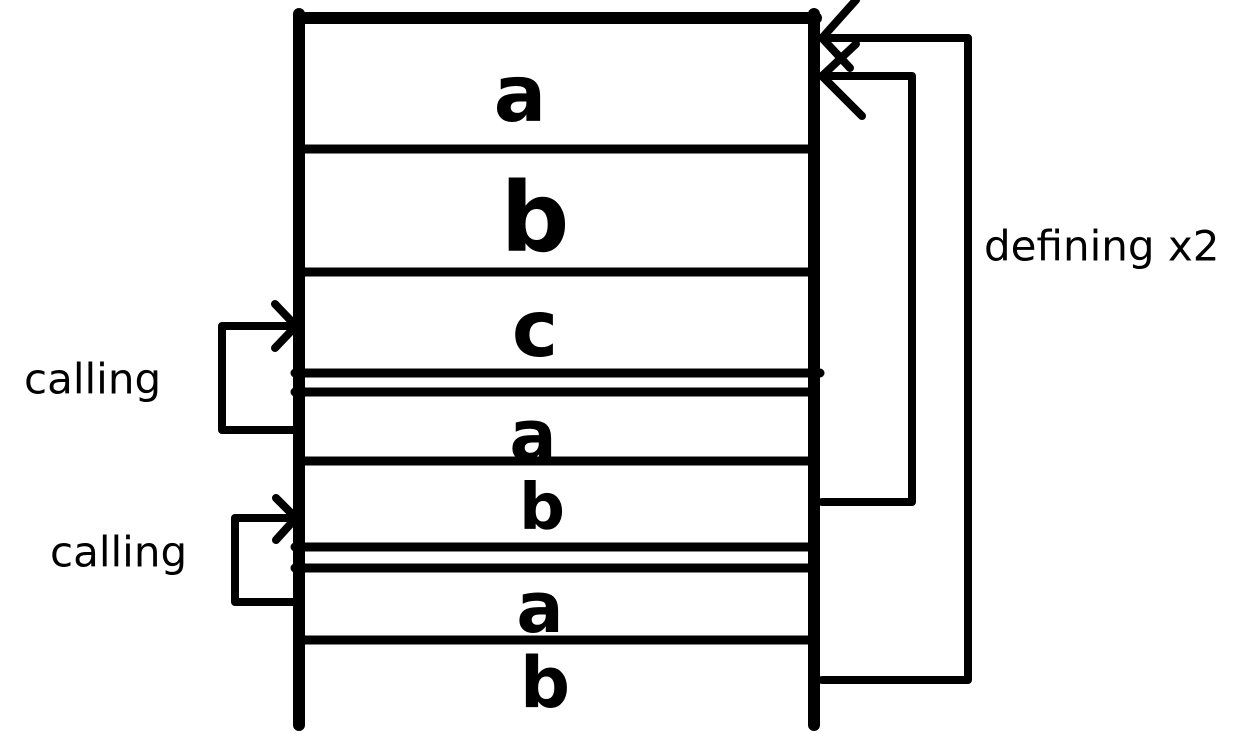 This screenshot has width=1254, height=733. I want to click on defining-label: defining x2, so click(1101, 246).